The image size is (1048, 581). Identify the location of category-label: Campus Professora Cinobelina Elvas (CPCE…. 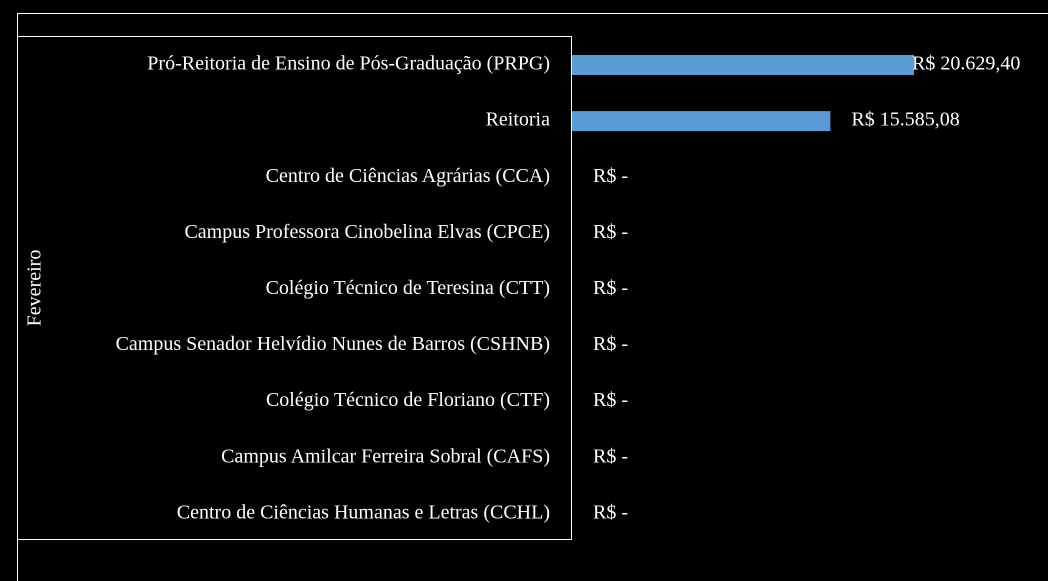
(367, 232).